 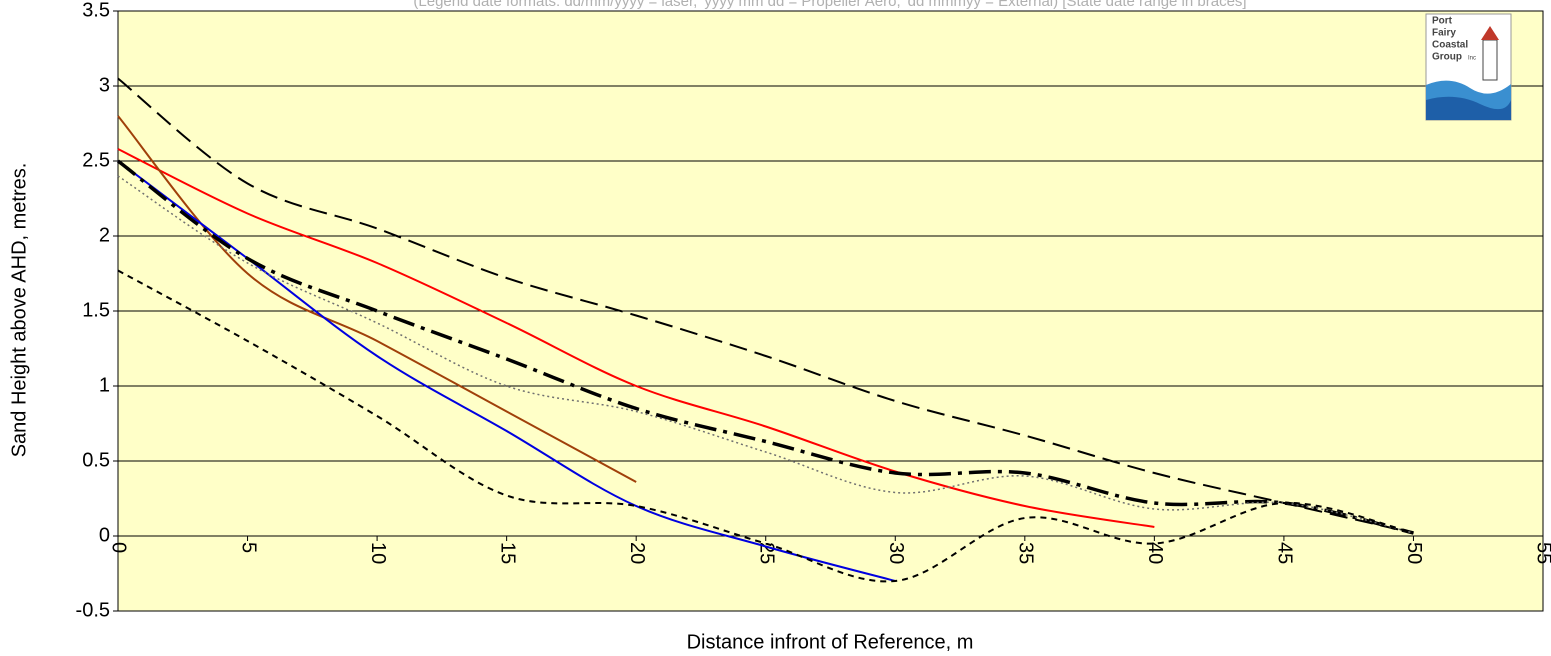 What do you see at coordinates (830, 642) in the screenshot?
I see `x-axis-title: Distance infront of Reference, m` at bounding box center [830, 642].